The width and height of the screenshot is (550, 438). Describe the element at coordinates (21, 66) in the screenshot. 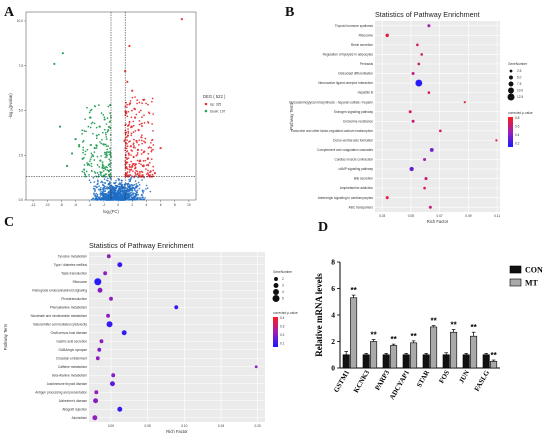

I see `y-tick-label: 7.5` at that location.